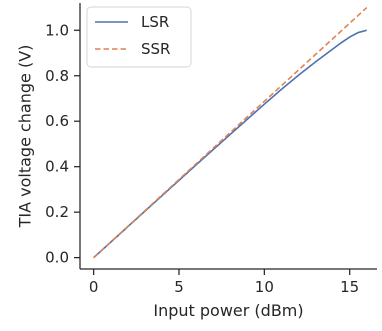  I want to click on y-tick-label: 1.0, so click(57, 30).